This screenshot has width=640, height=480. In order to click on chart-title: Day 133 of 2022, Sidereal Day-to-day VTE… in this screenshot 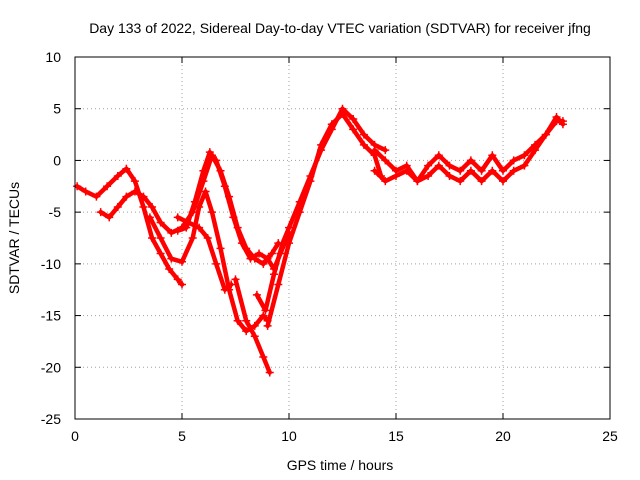, I will do `click(340, 28)`.